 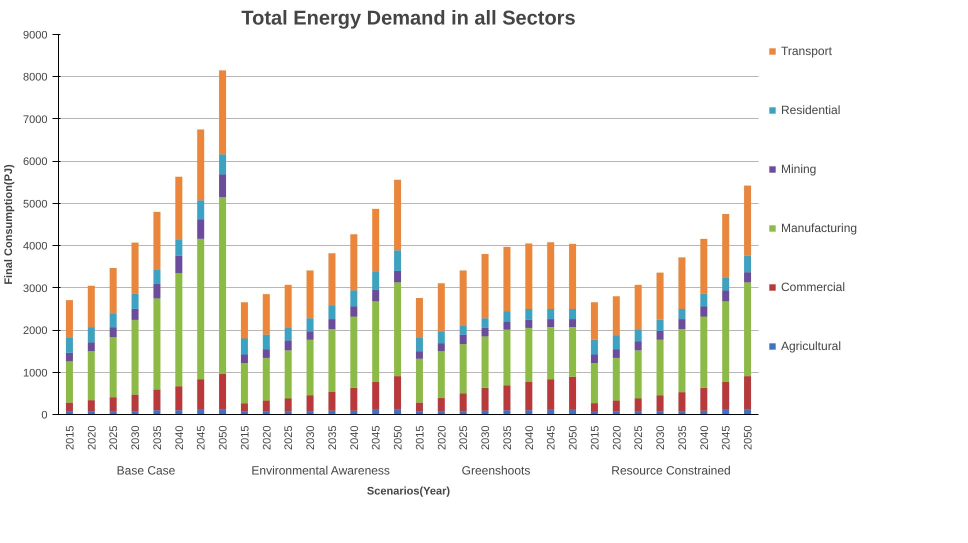 I want to click on x-tick-label: 2045, so click(x=376, y=437).